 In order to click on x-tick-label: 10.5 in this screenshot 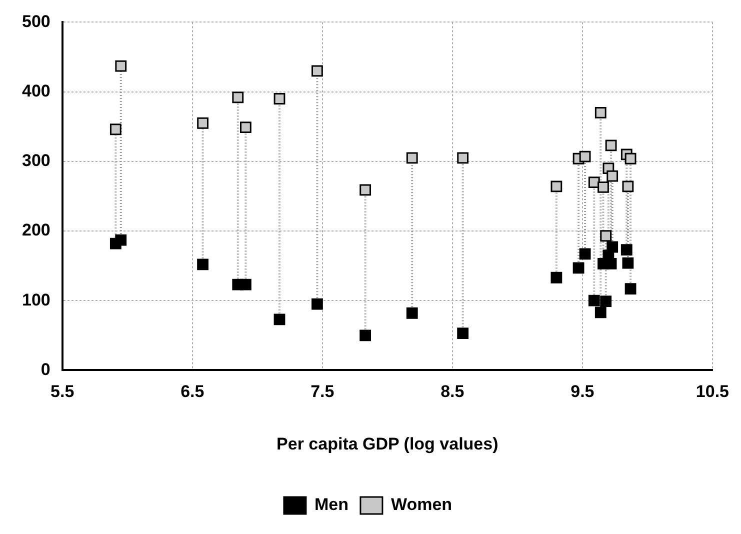, I will do `click(713, 392)`.